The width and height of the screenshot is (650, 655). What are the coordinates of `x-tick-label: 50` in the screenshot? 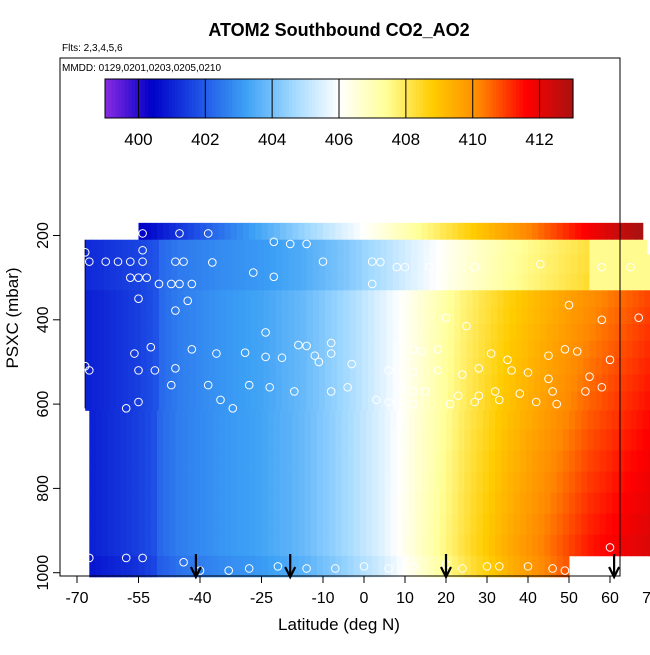 It's located at (569, 598).